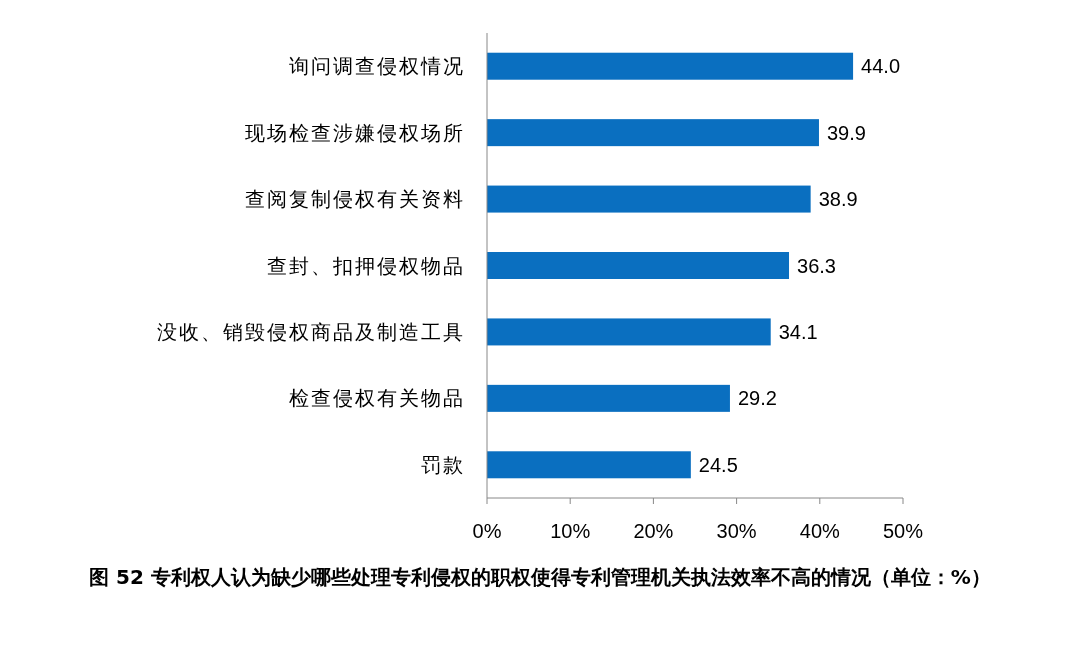 The width and height of the screenshot is (1080, 651). Describe the element at coordinates (881, 66) in the screenshot. I see `data-label: 44.0` at that location.